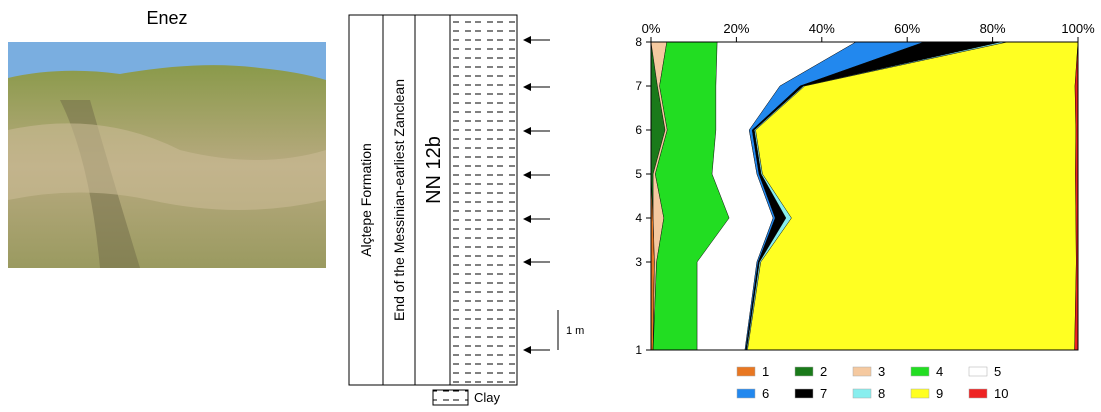 The image size is (1101, 412). I want to click on y-tick-label: 8, so click(638, 42).